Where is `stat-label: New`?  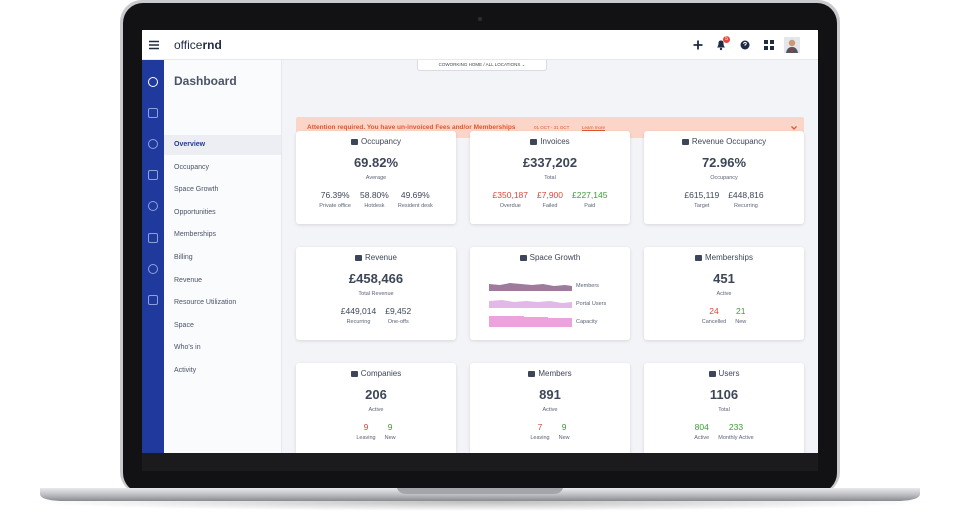
stat-label: New is located at coordinates (741, 322).